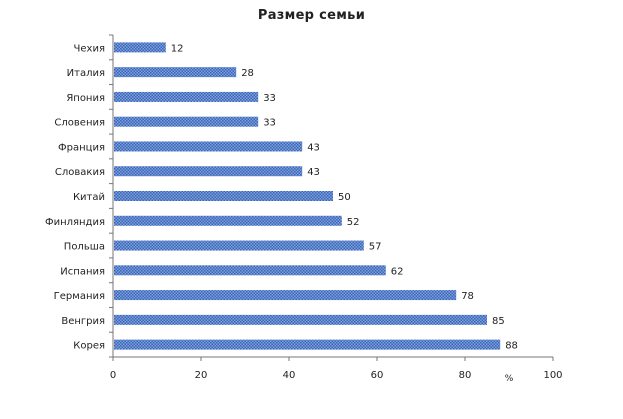 The height and width of the screenshot is (419, 623). I want to click on x-tick-label: 0, so click(113, 375).